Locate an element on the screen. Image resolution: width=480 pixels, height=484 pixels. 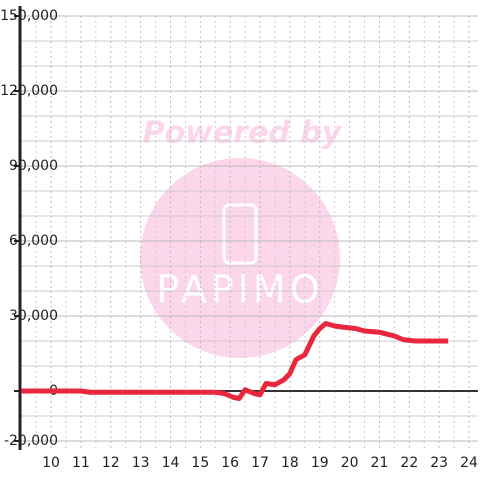
watermark-logo: PAPIMO is located at coordinates (239, 290).